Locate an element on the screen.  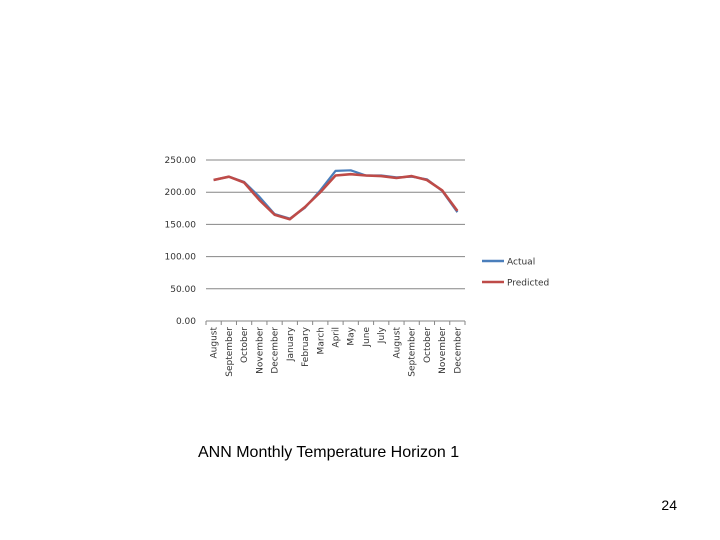
x-tick-label: June is located at coordinates (367, 337).